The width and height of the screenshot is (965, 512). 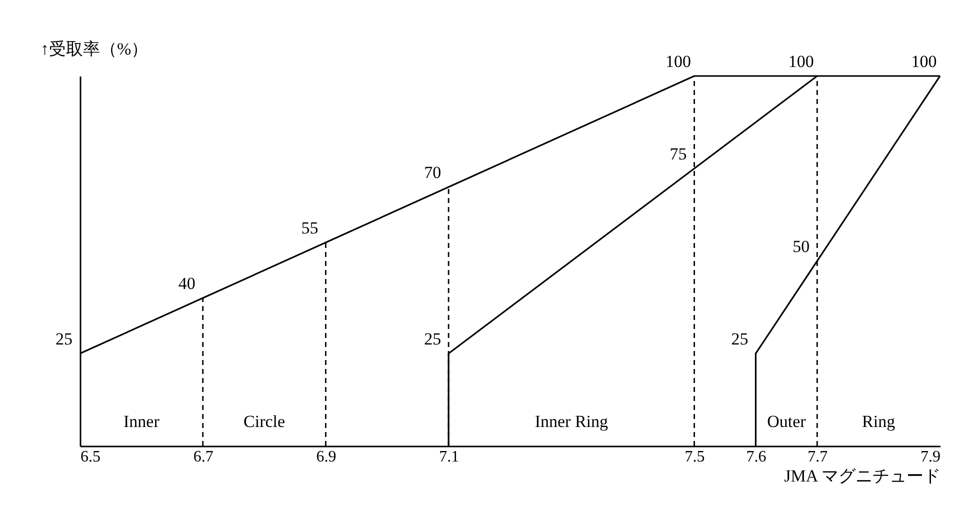 What do you see at coordinates (433, 172) in the screenshot?
I see `data-label: 70` at bounding box center [433, 172].